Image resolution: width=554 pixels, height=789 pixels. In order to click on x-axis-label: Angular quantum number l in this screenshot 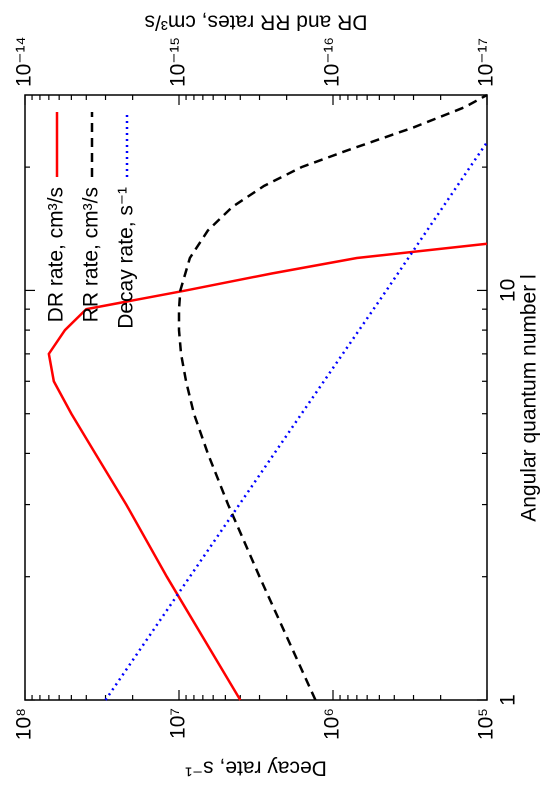, I will do `click(529, 397)`.